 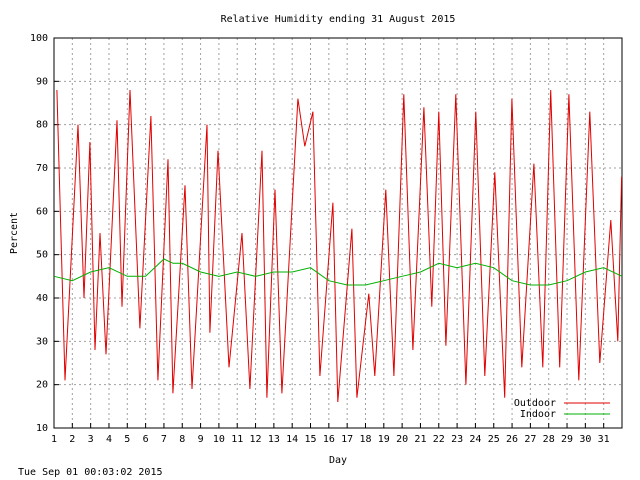 I want to click on y-tick-label: 80, so click(x=42, y=125).